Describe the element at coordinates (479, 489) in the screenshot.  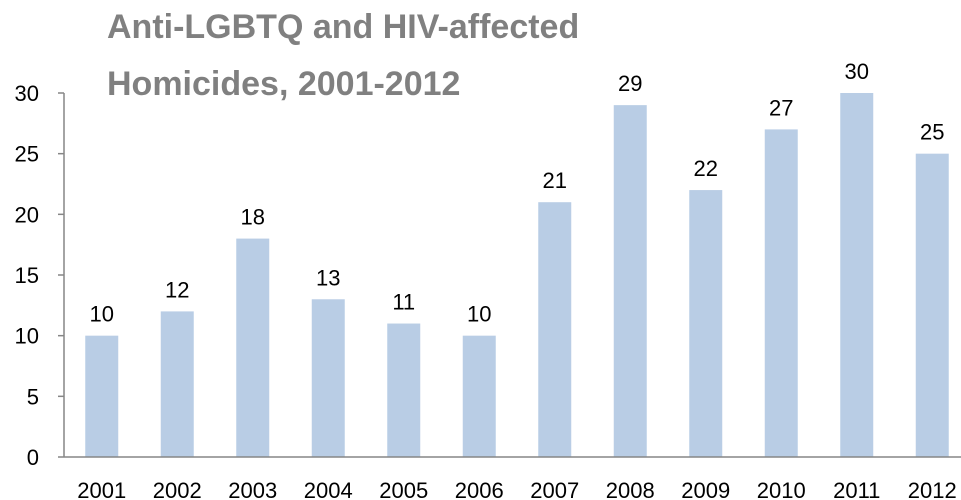
I see `x-tick-label-2006: 2006` at that location.